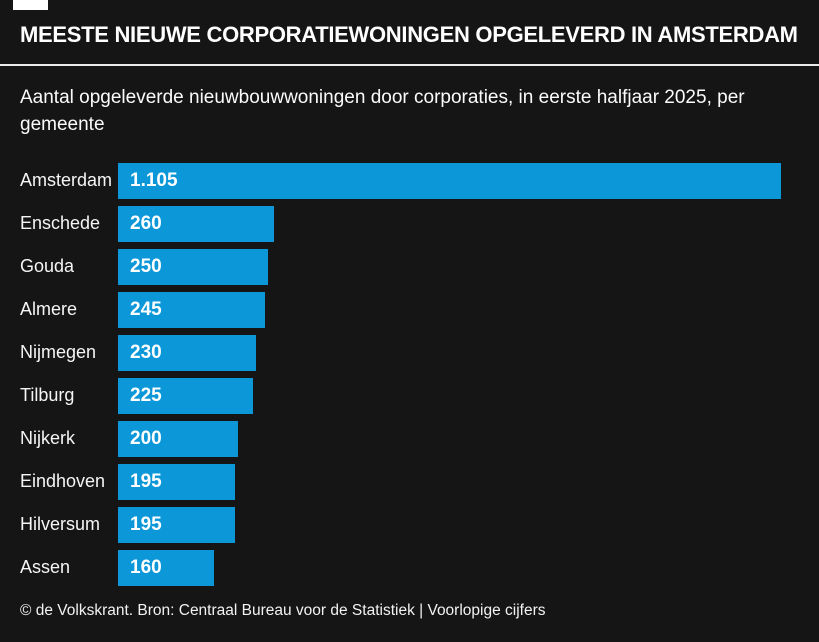  Describe the element at coordinates (178, 438) in the screenshot. I see `bar: 200` at that location.